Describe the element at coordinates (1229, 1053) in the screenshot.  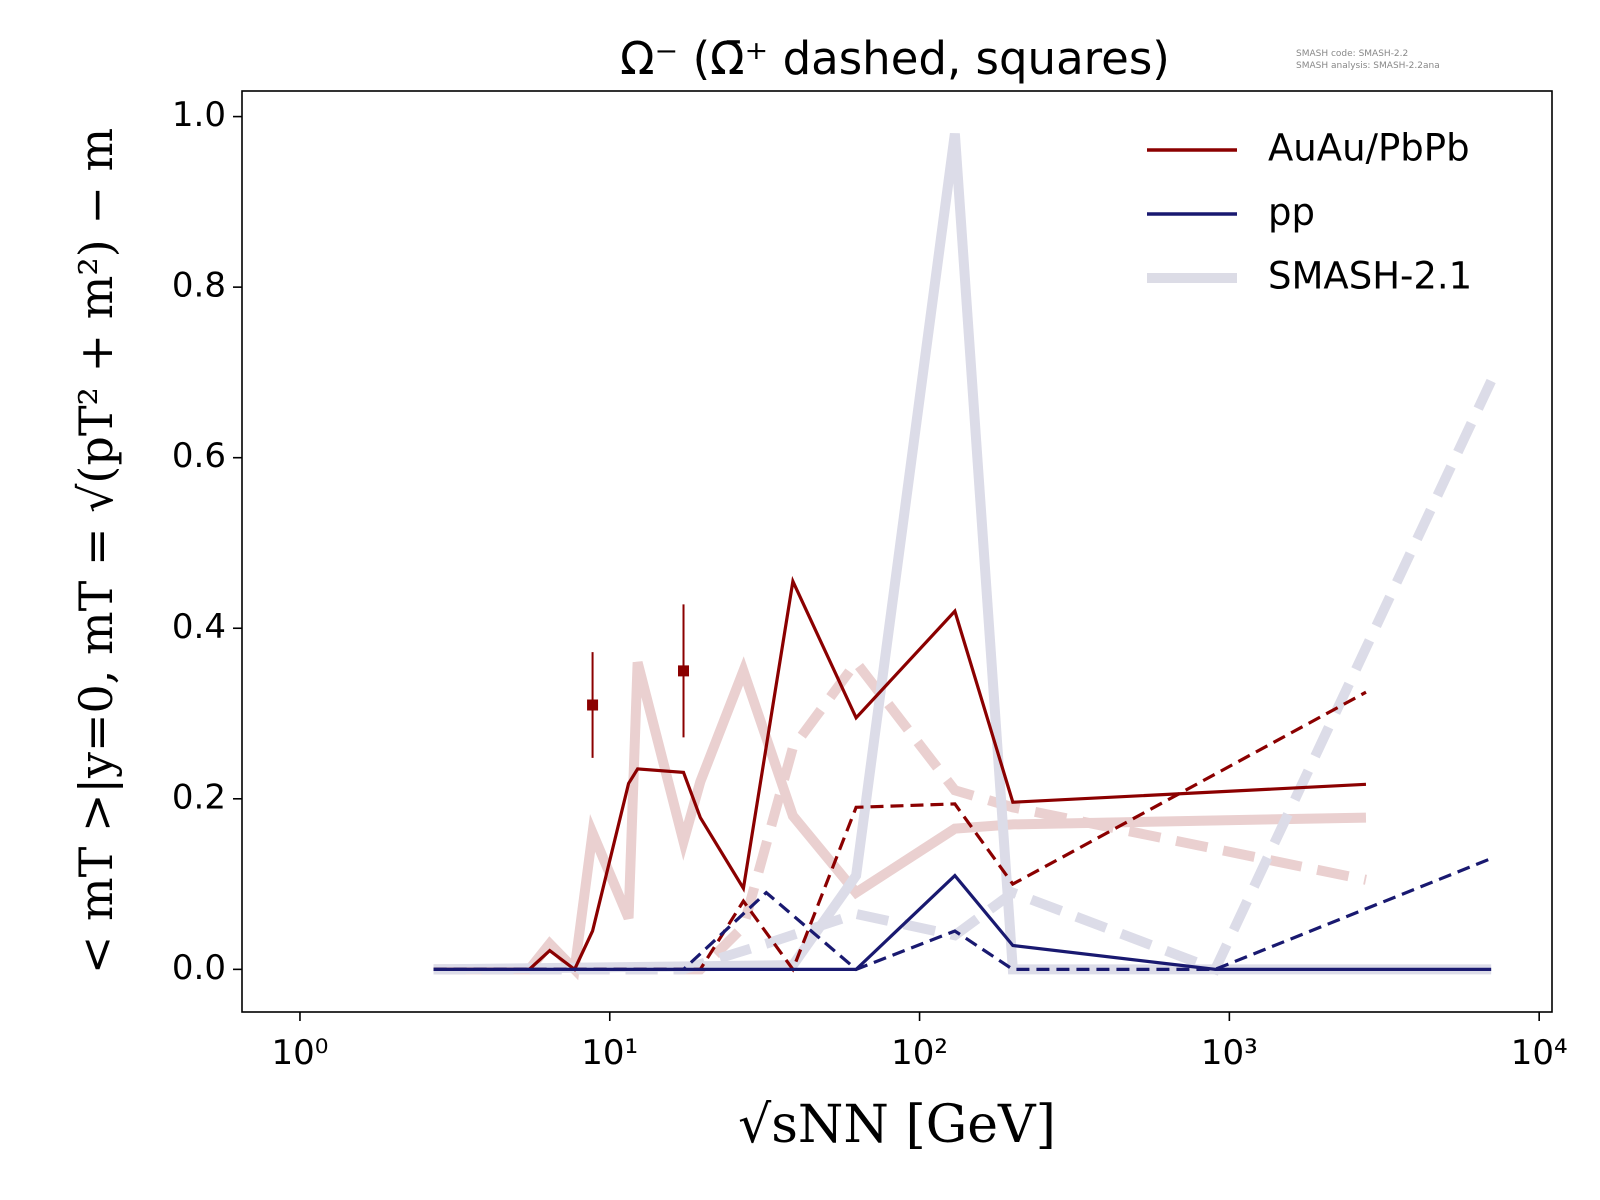
I see `x-tick-label: 10³` at that location.